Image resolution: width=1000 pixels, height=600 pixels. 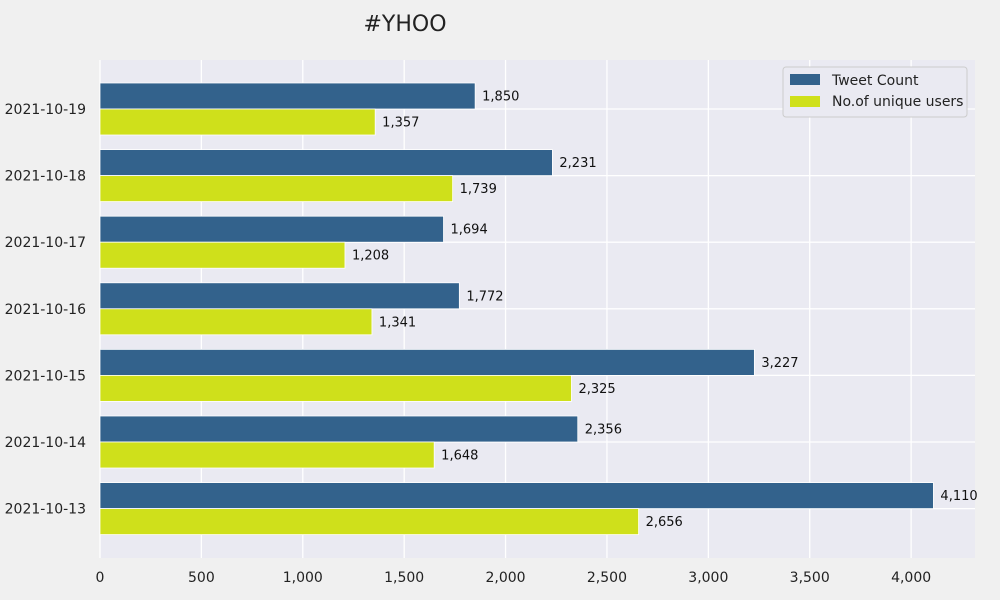 What do you see at coordinates (664, 522) in the screenshot?
I see `value-label-unique-users: 2,656` at bounding box center [664, 522].